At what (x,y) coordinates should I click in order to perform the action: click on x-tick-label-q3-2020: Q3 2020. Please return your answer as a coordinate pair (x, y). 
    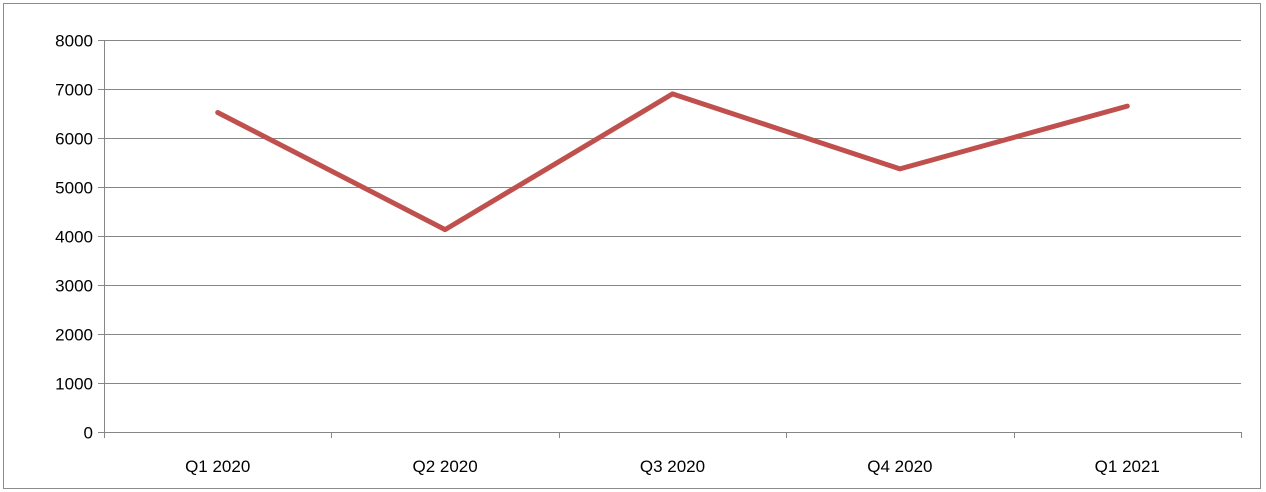
    Looking at the image, I should click on (672, 466).